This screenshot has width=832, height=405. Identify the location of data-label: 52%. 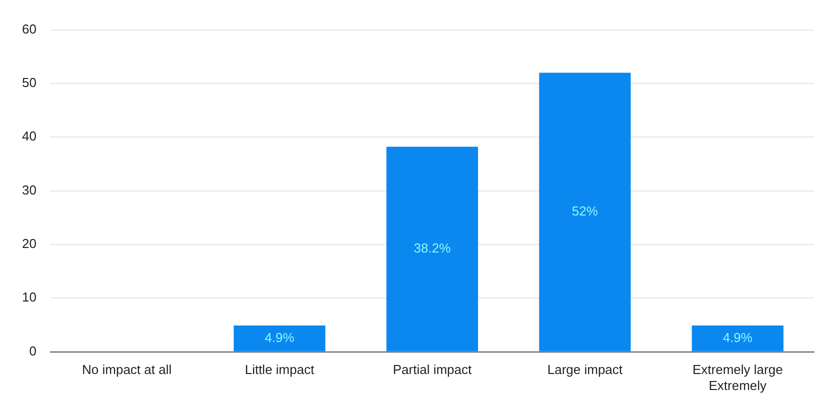
(585, 211).